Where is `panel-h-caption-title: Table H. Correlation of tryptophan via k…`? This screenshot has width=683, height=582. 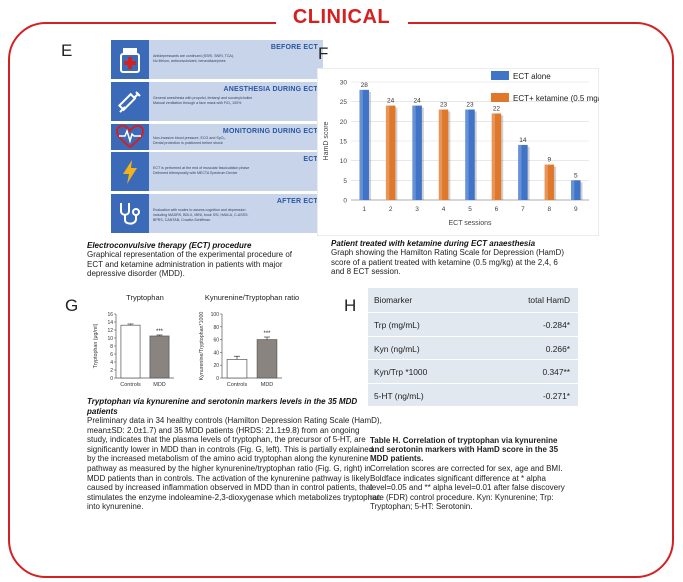
panel-h-caption-title: Table H. Correlation of tryptophan via k… is located at coordinates (464, 450).